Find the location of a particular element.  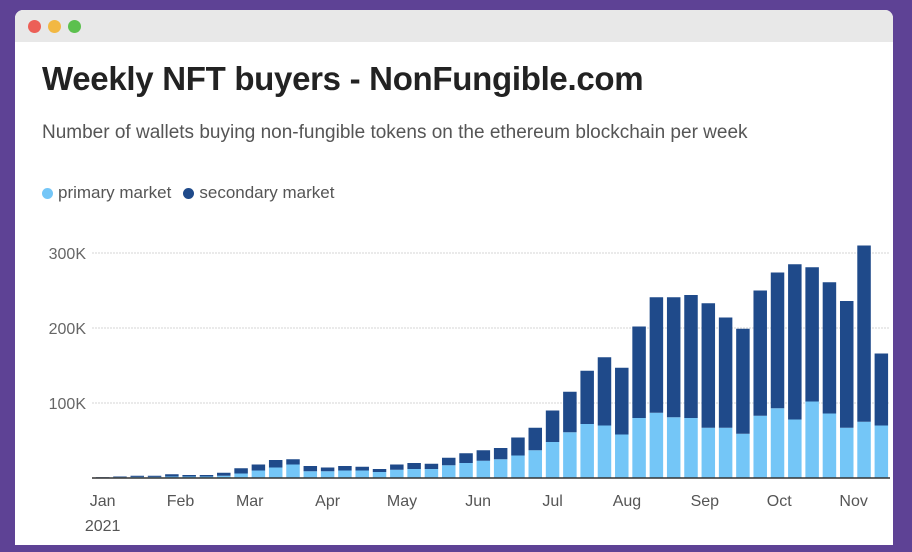

legend: primary market secondary market is located at coordinates (188, 193).